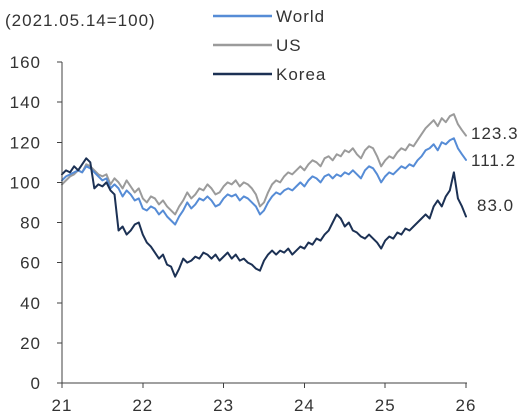 Image resolution: width=522 pixels, height=414 pixels. I want to click on legend-item-world: World, so click(269, 16).